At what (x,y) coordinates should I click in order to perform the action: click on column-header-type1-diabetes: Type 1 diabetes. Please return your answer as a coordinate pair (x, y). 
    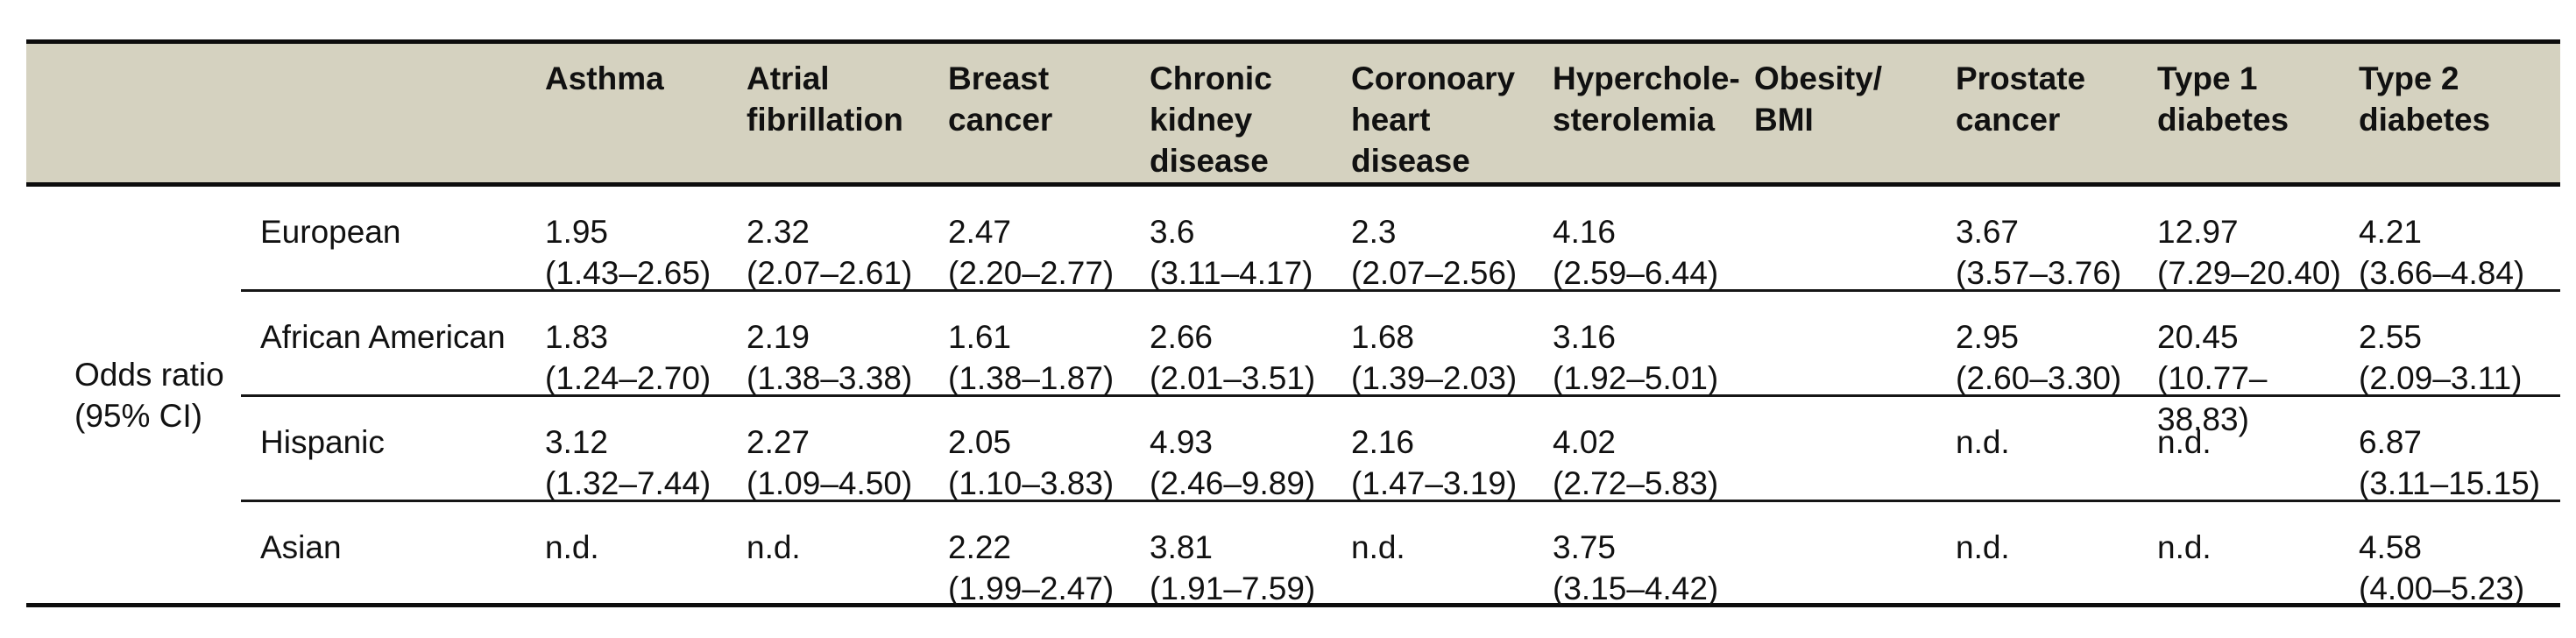
    Looking at the image, I should click on (2223, 99).